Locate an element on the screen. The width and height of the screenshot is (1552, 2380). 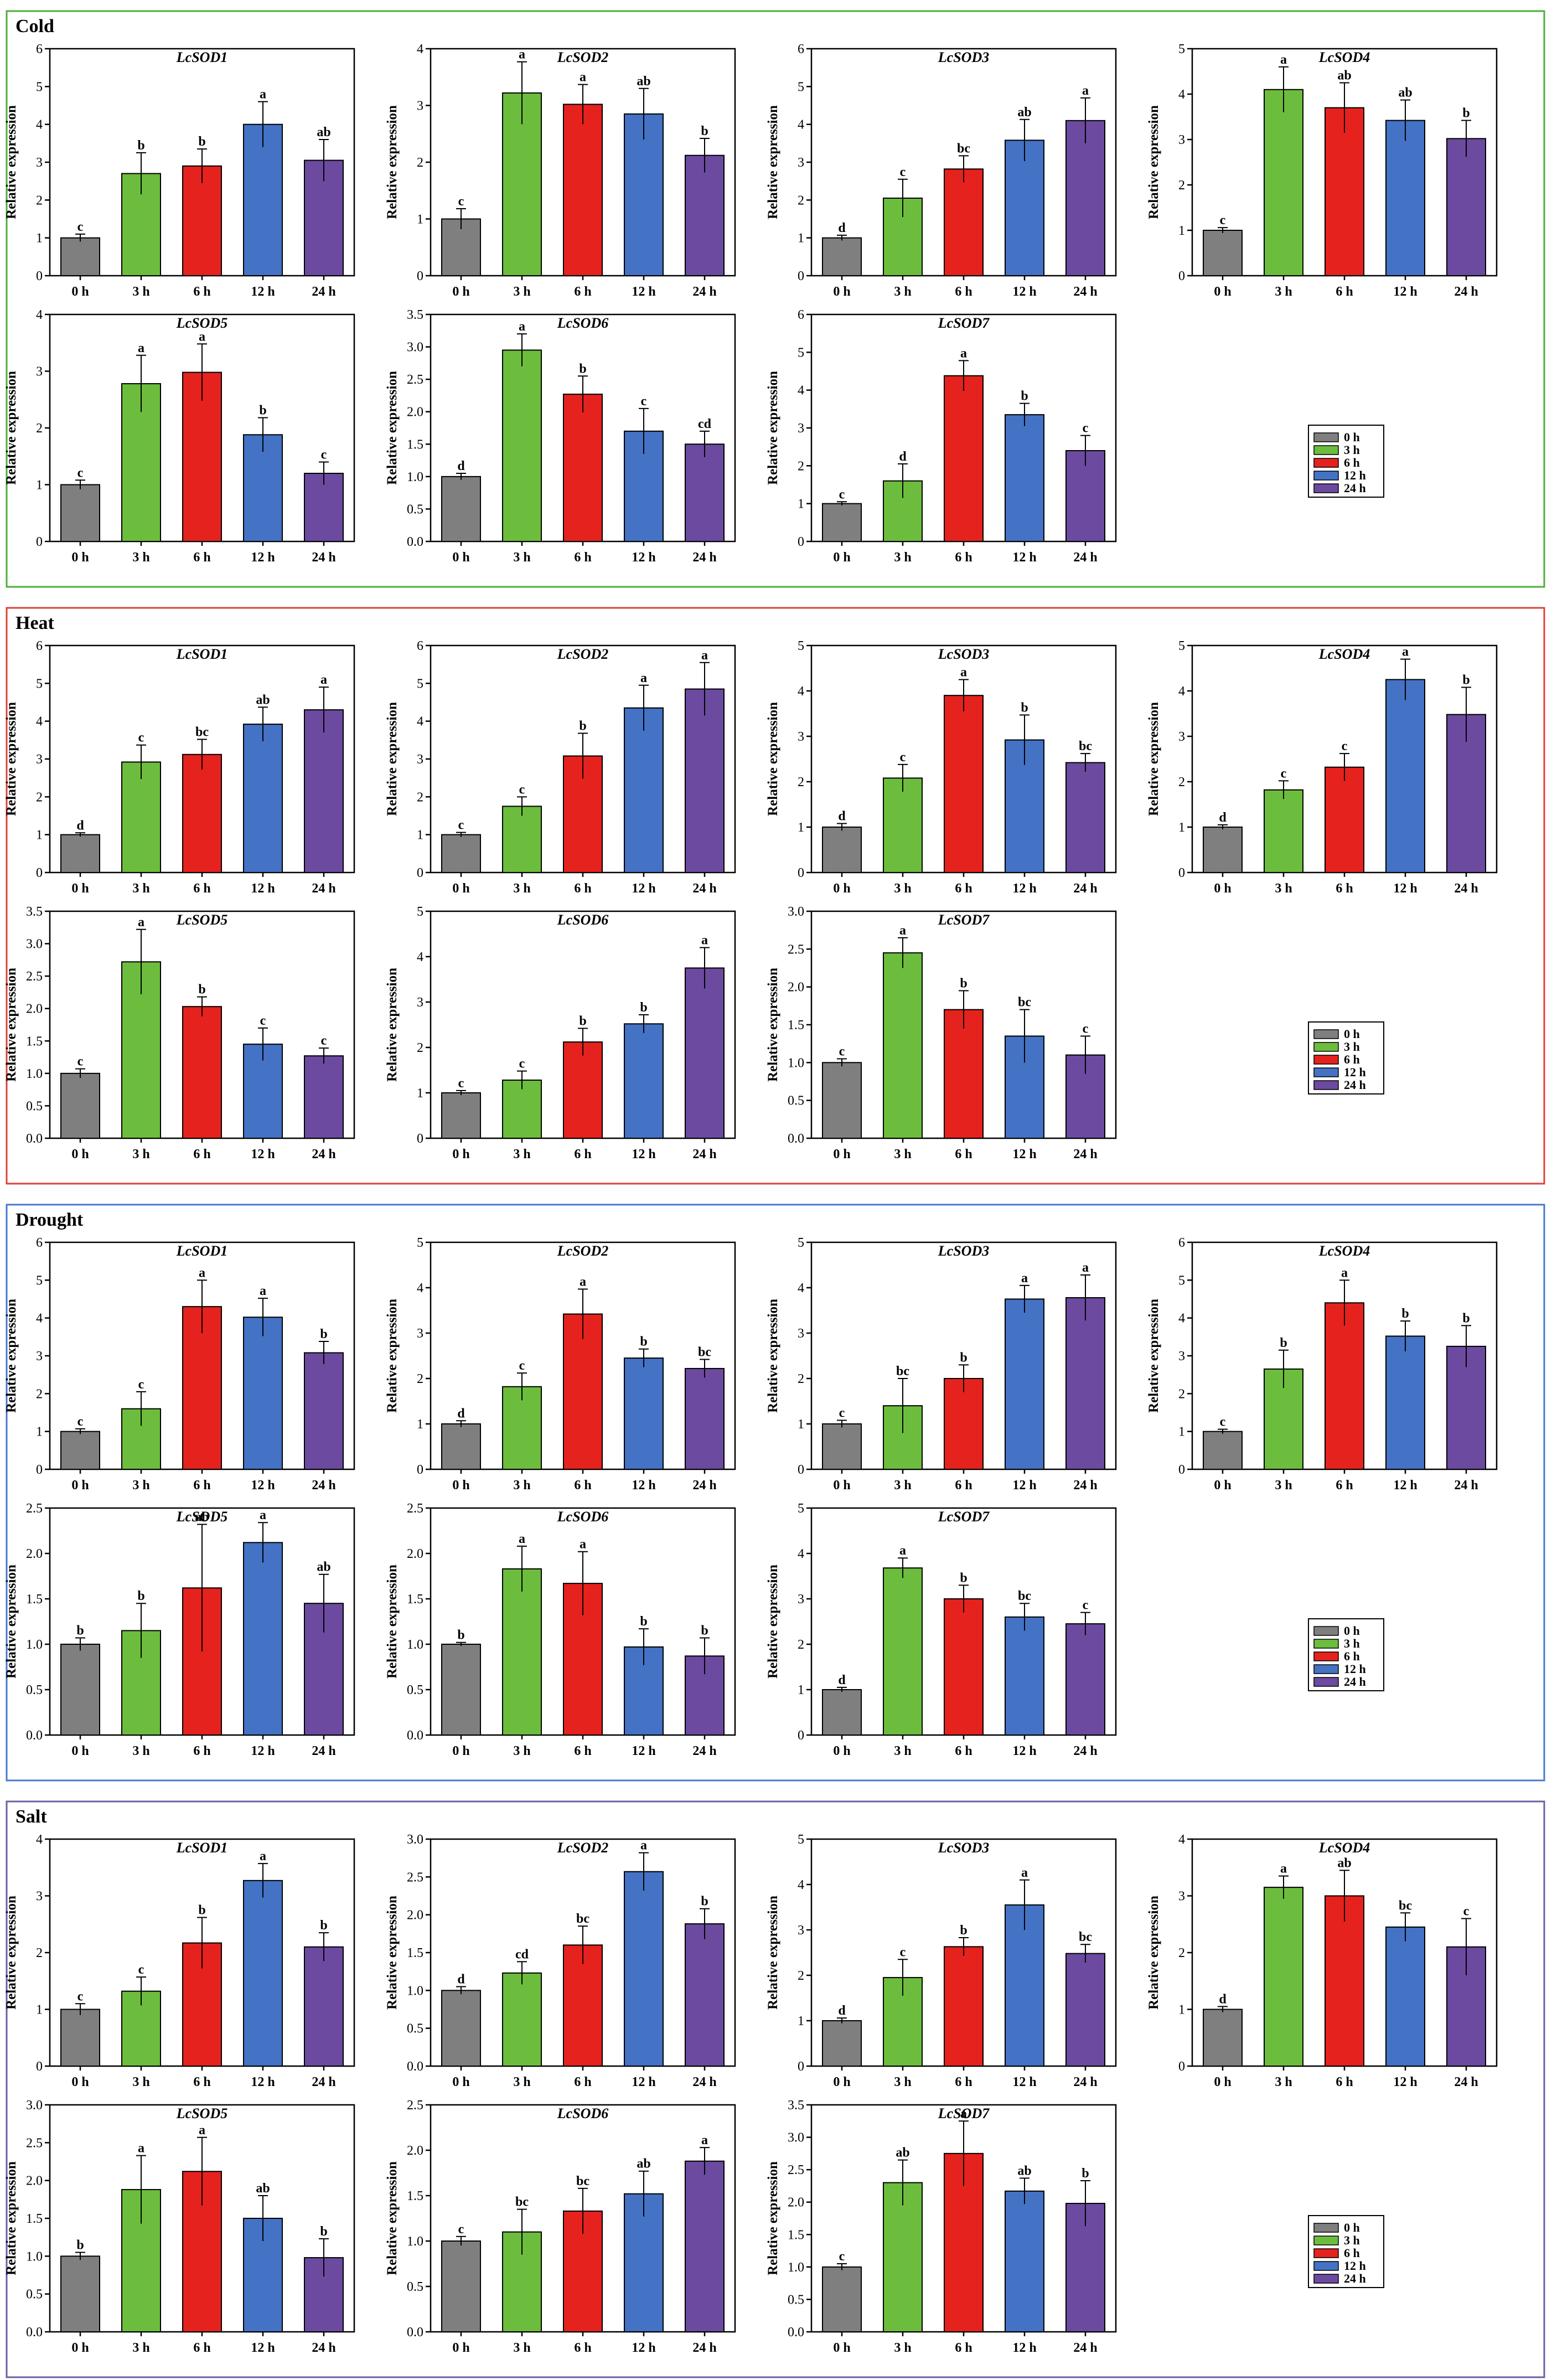
legend-swatch is located at coordinates (1326, 2228).